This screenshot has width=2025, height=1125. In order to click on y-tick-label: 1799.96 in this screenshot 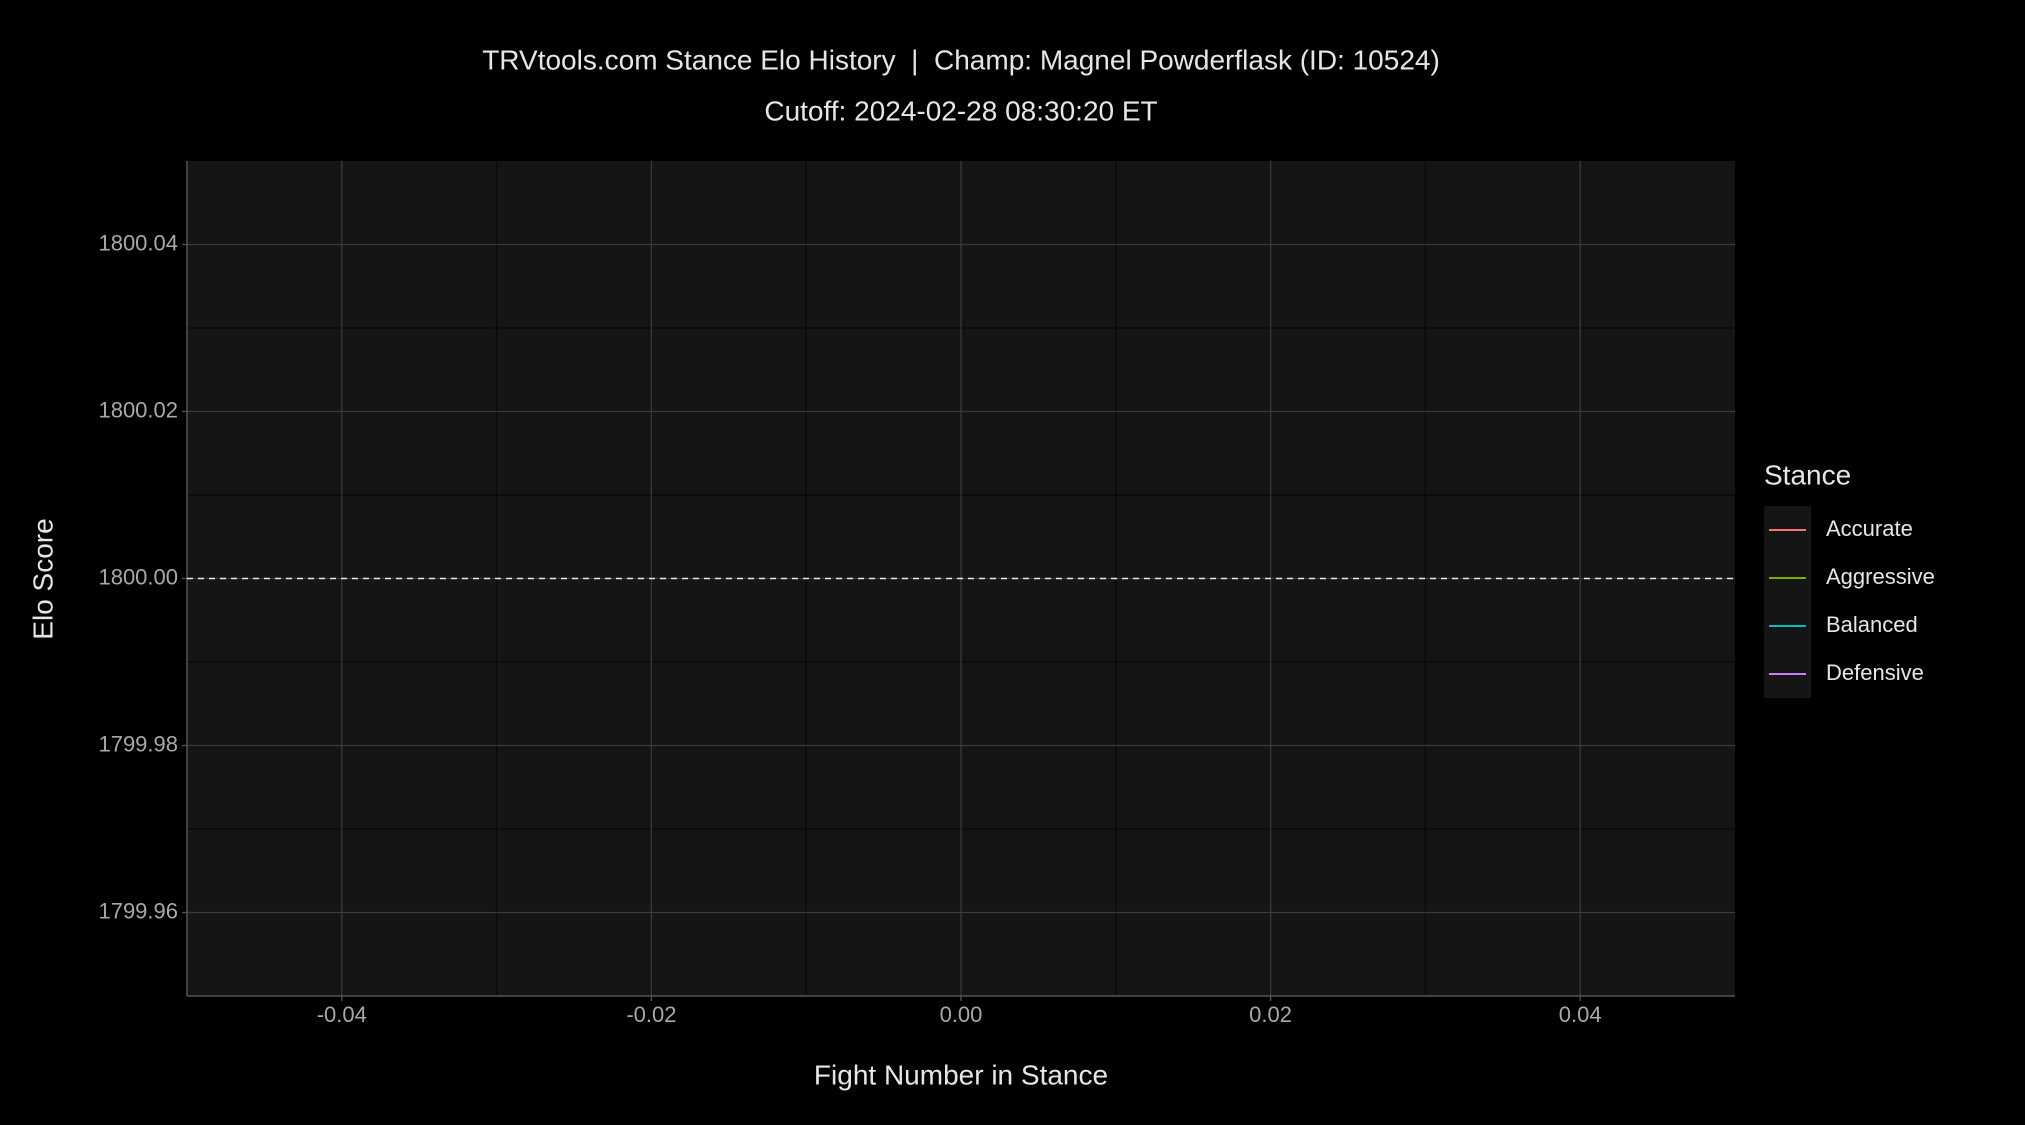, I will do `click(138, 910)`.